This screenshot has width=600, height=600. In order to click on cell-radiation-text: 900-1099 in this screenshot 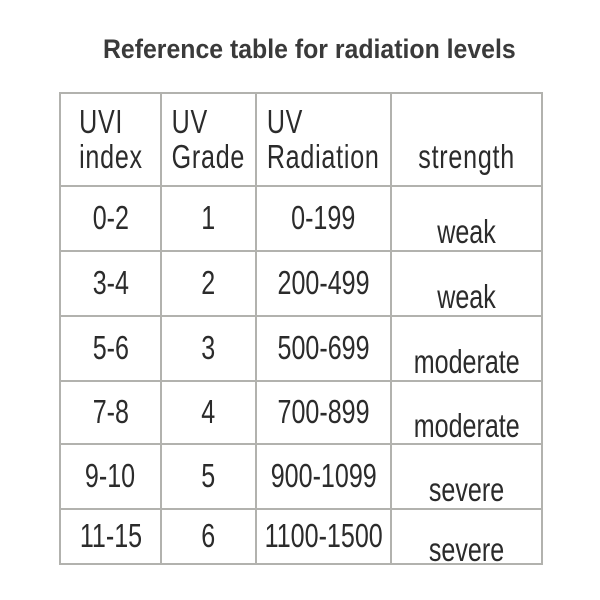, I will do `click(323, 476)`.